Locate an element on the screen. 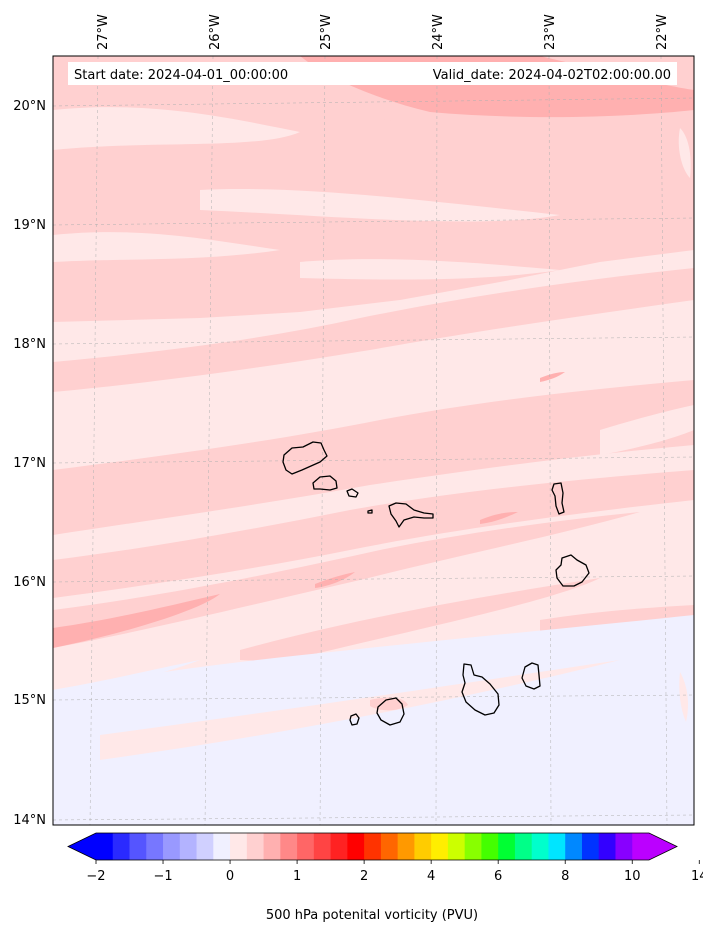  colorbar-tick-label: 0 is located at coordinates (230, 876).